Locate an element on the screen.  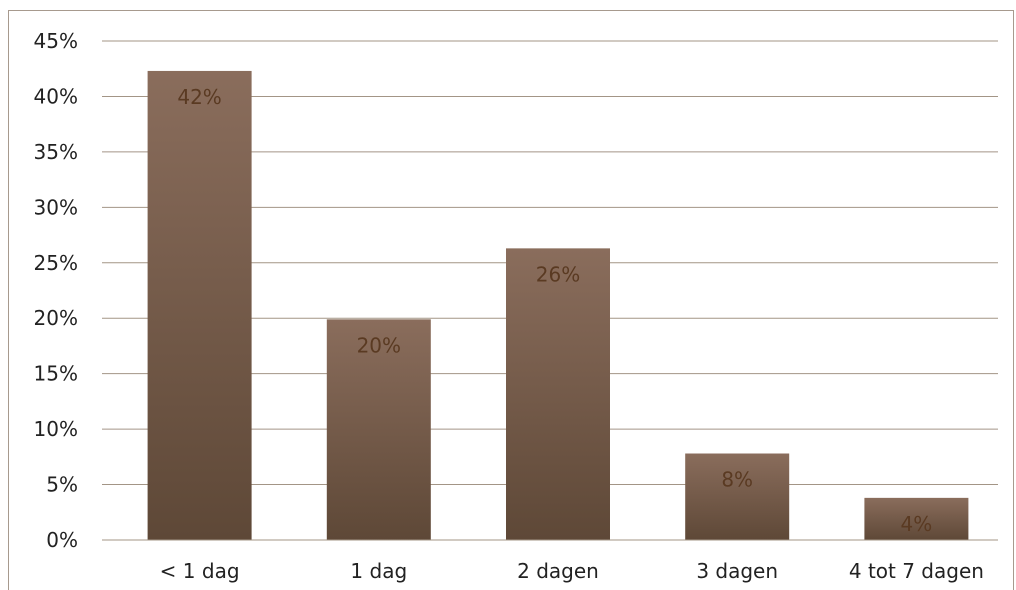
y-axis-ticks: 0% 5% 10% 15% 20% 25% 30% 35% 40% 45% is located at coordinates (56, 290).